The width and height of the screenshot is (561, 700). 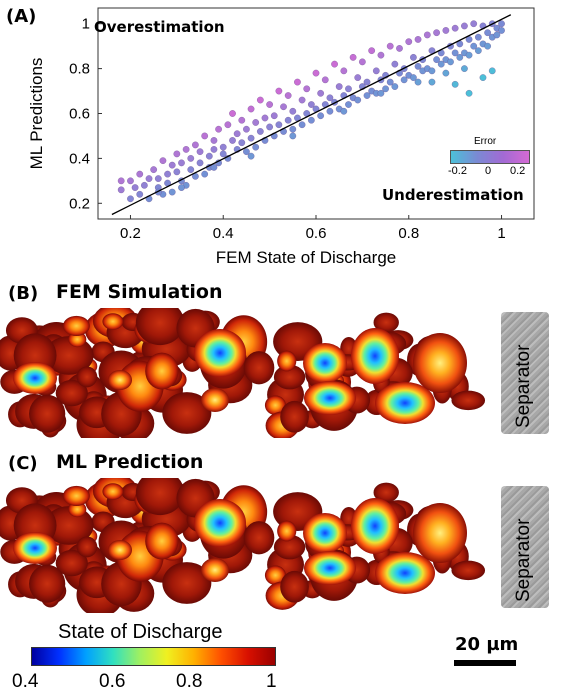 I want to click on y-tick-label: 0.6, so click(x=79, y=114).